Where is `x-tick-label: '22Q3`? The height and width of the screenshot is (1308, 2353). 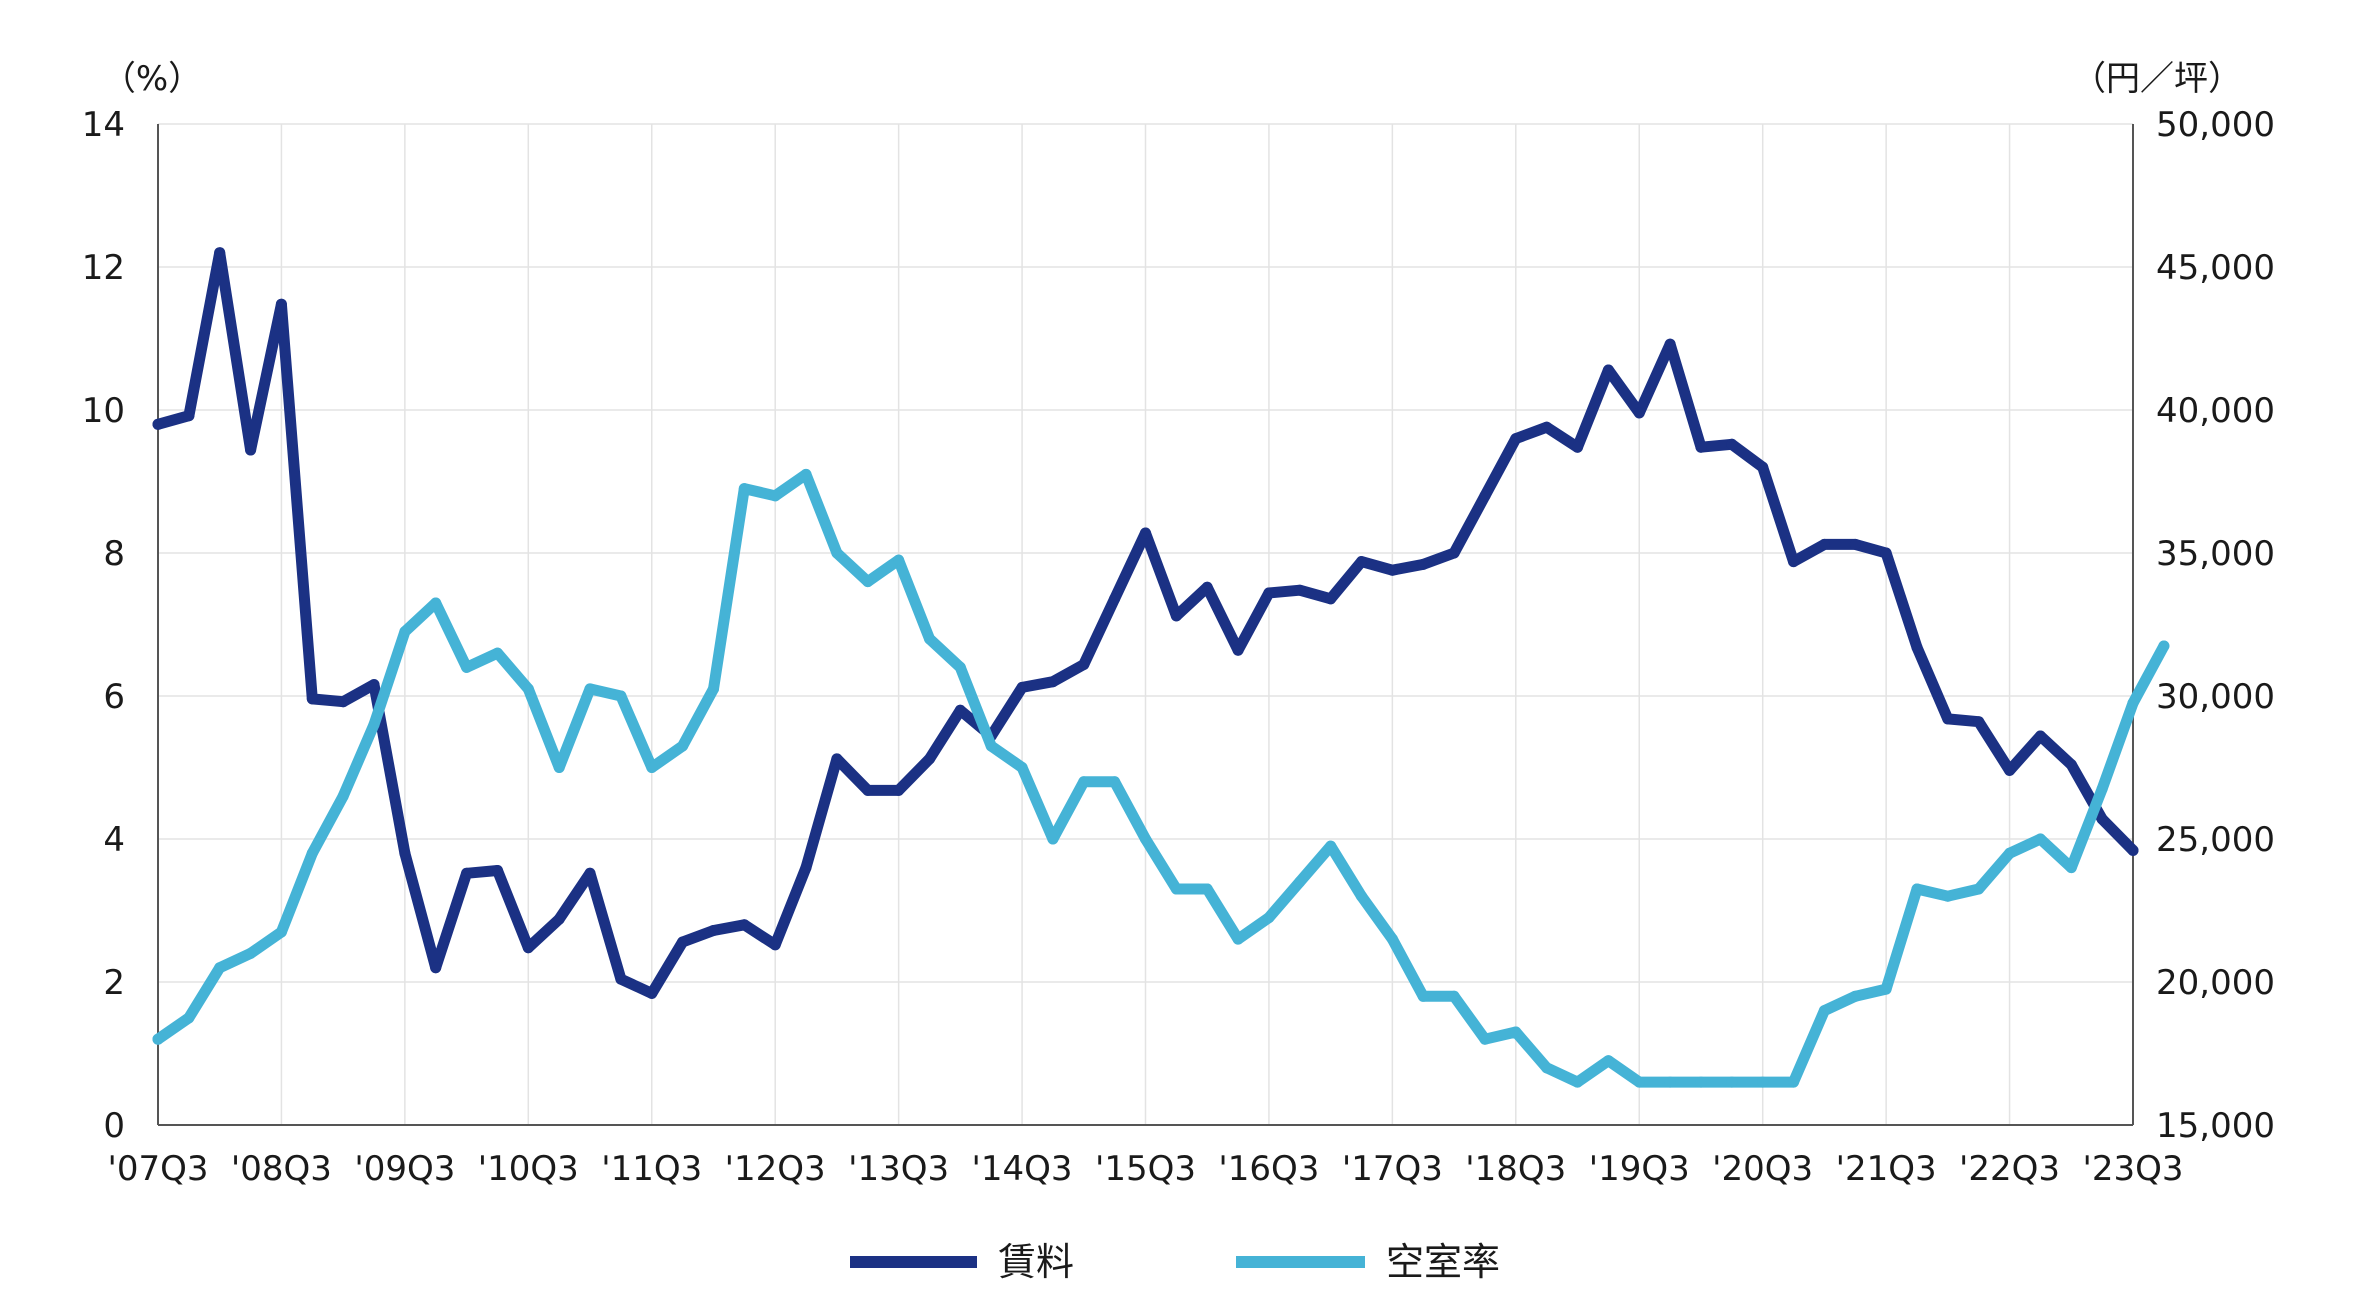
x-tick-label: '22Q3 is located at coordinates (2009, 1169).